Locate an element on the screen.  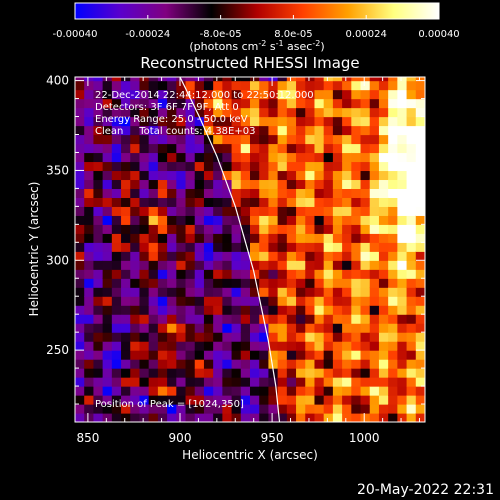
colorbar-tick-label: -8.0e-05 is located at coordinates (221, 34).